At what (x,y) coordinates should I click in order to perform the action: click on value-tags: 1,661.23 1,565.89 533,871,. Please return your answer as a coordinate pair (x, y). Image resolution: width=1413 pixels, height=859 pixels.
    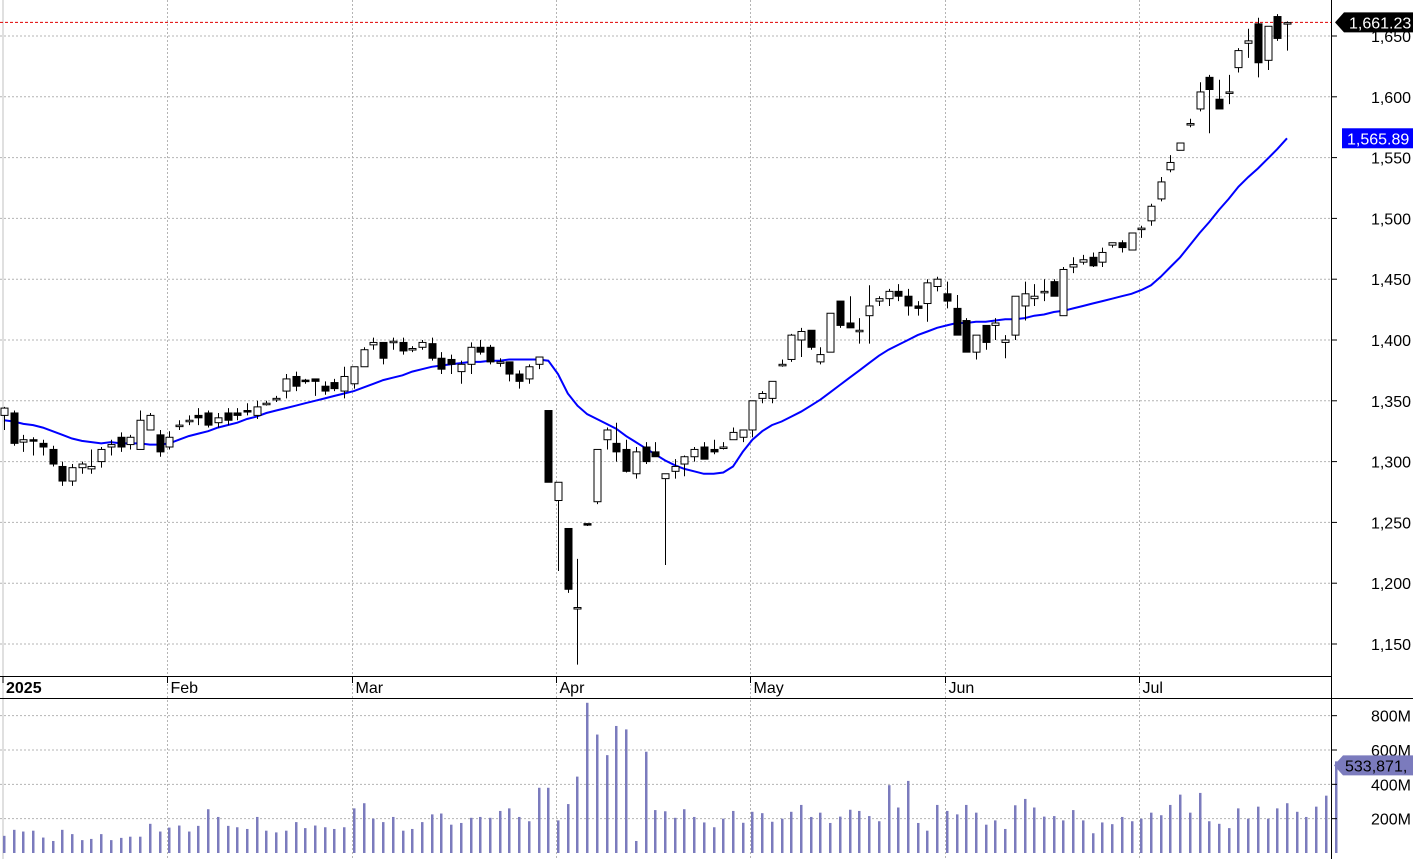
    Looking at the image, I should click on (1373, 394).